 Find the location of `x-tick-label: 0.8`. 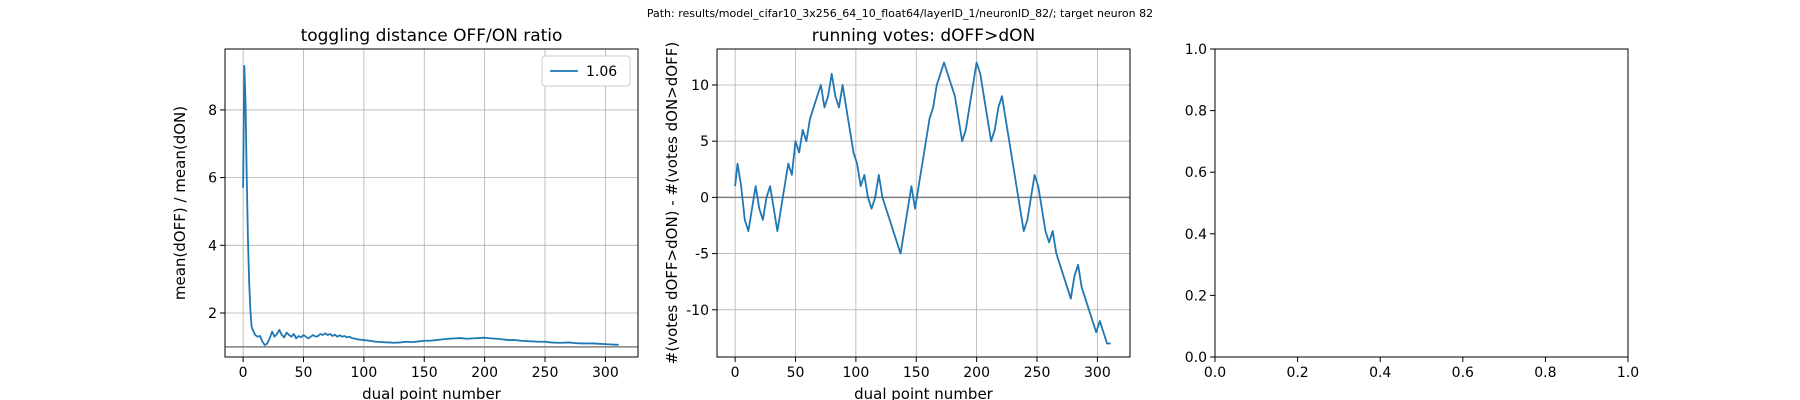

x-tick-label: 0.8 is located at coordinates (1545, 373).